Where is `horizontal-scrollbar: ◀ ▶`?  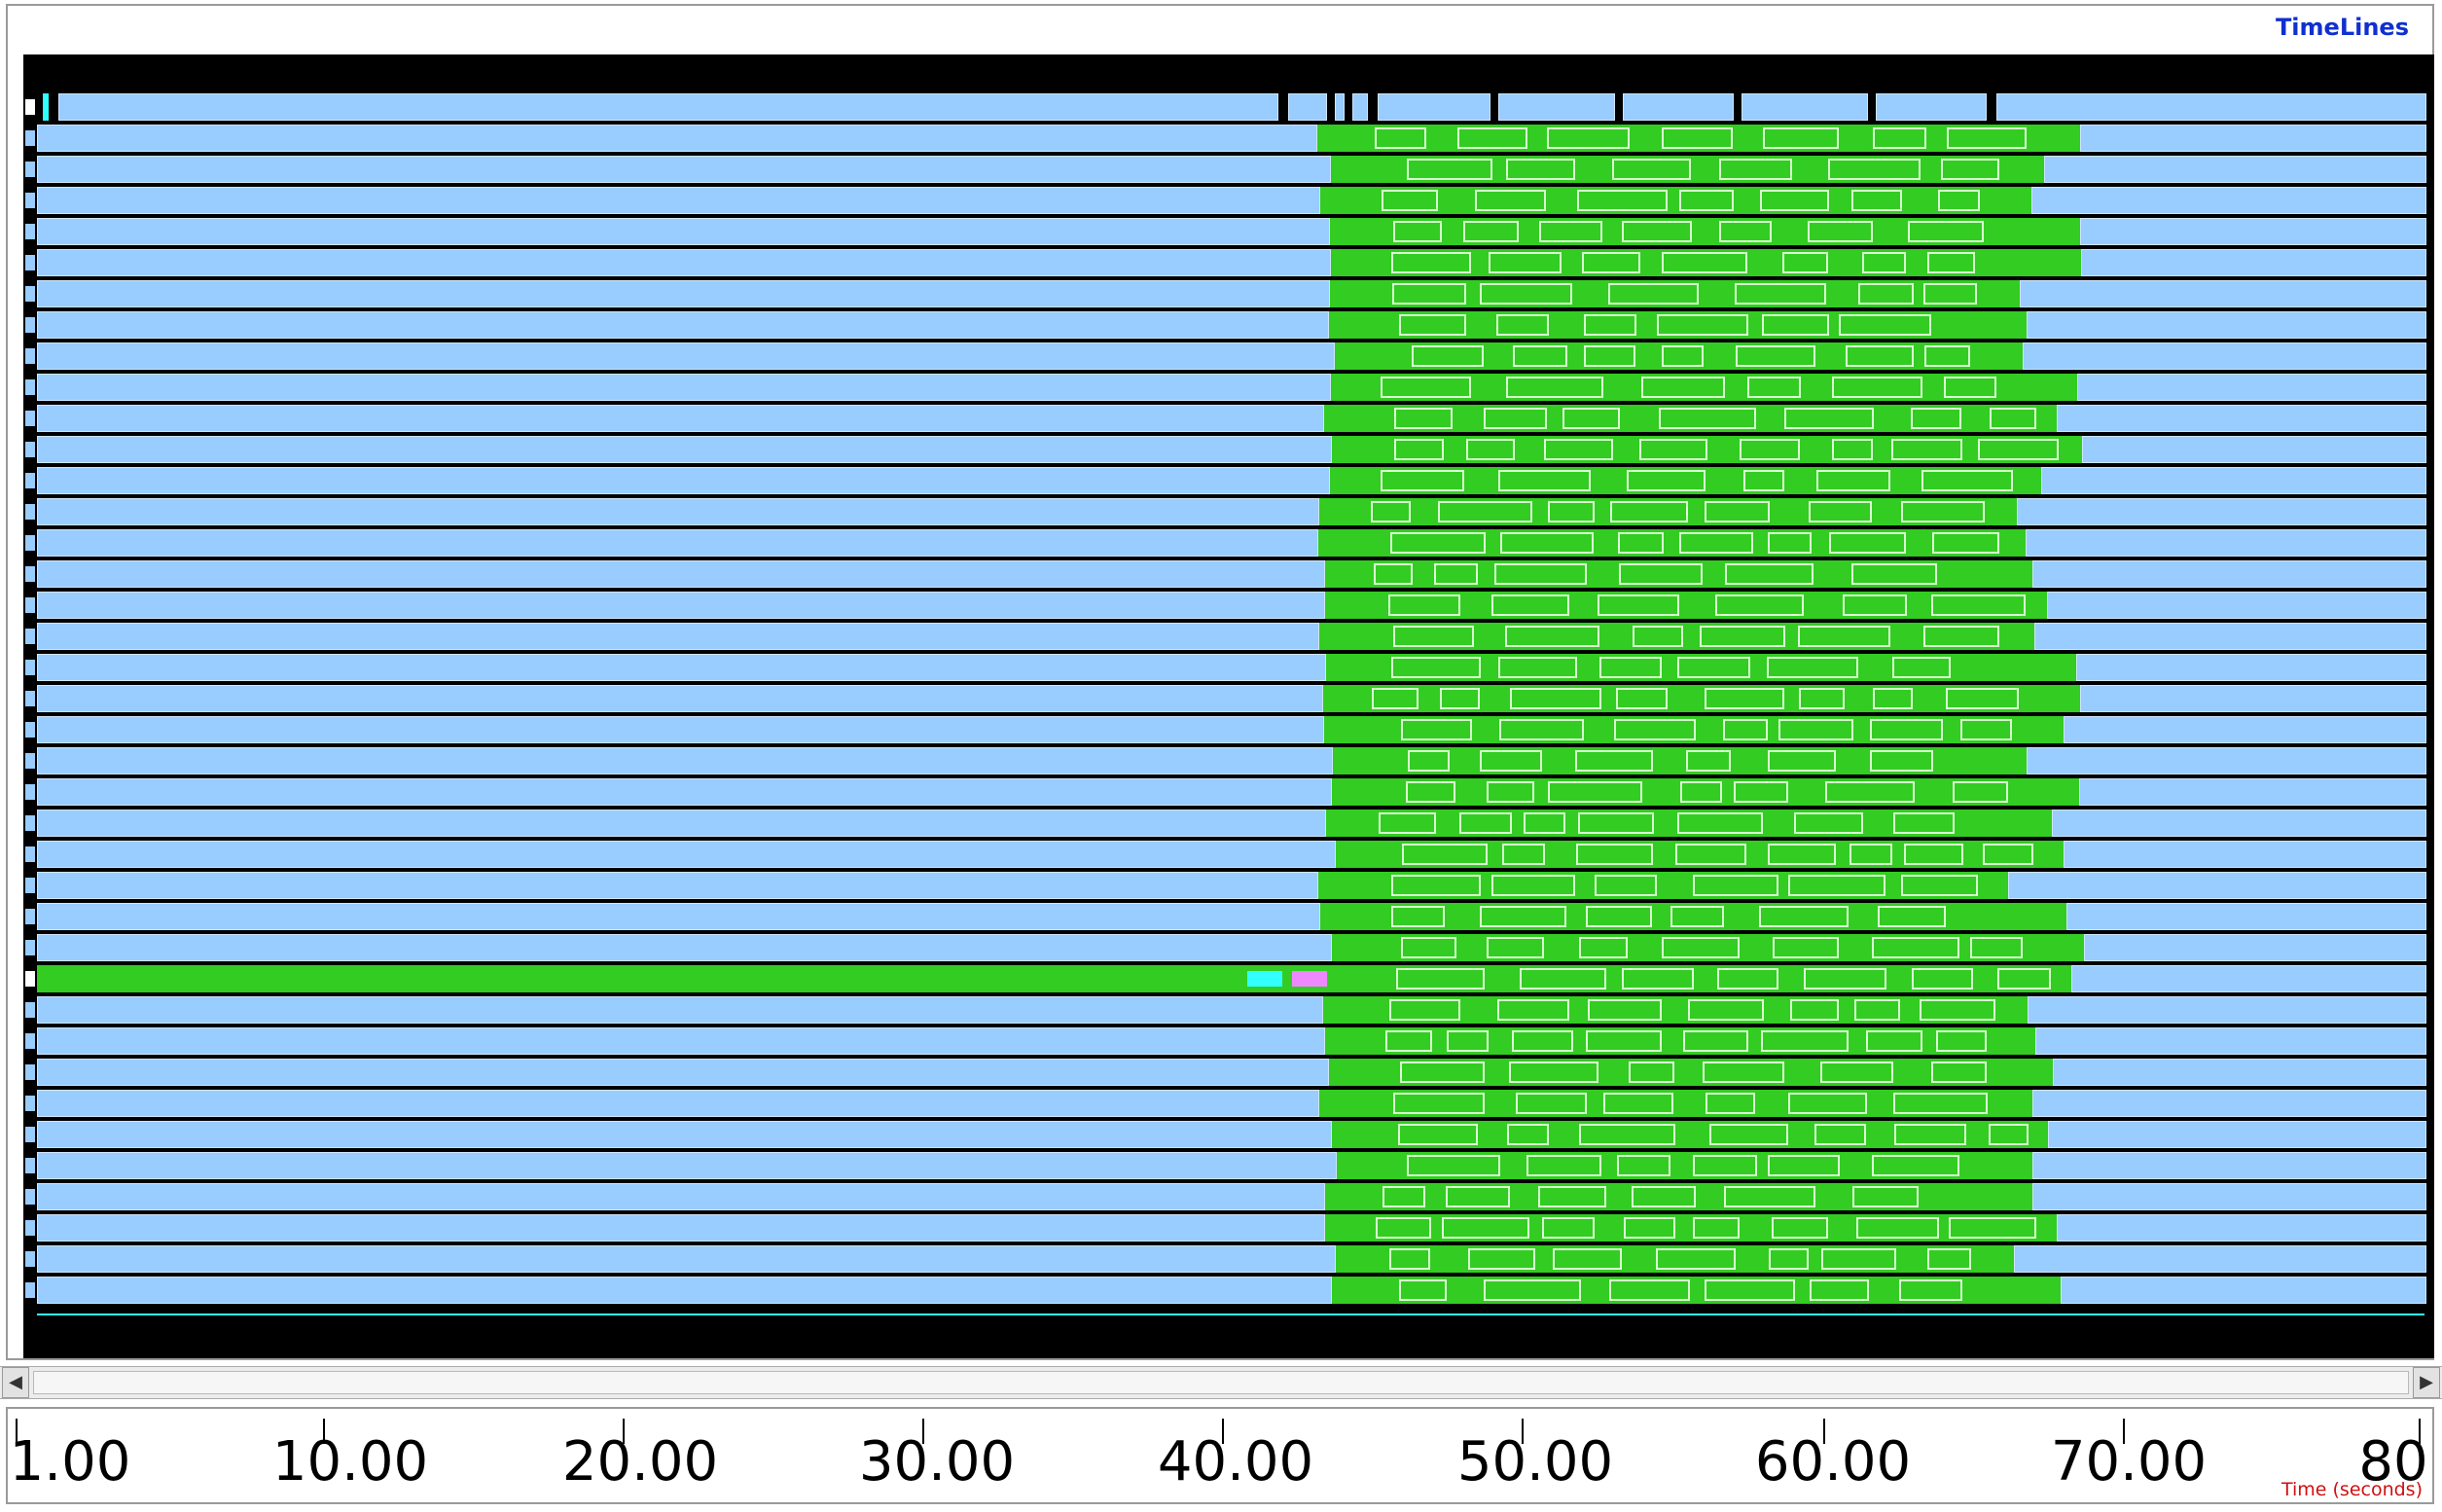
horizontal-scrollbar: ◀ ▶ is located at coordinates (1221, 1382).